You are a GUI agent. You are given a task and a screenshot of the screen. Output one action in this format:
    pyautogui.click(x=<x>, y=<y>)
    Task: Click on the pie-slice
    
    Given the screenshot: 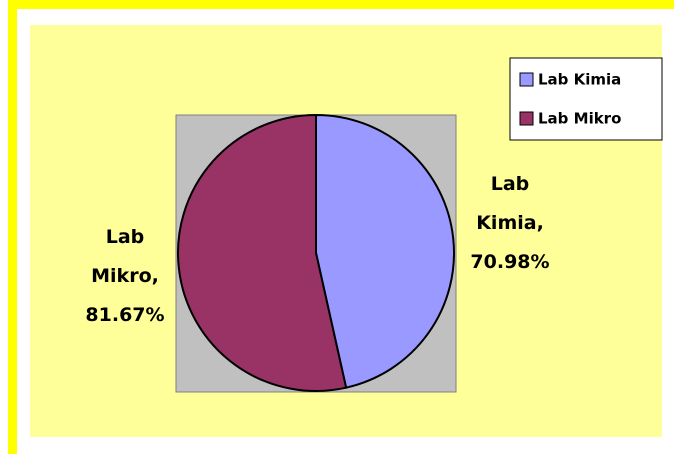 What is the action you would take?
    pyautogui.click(x=385, y=251)
    